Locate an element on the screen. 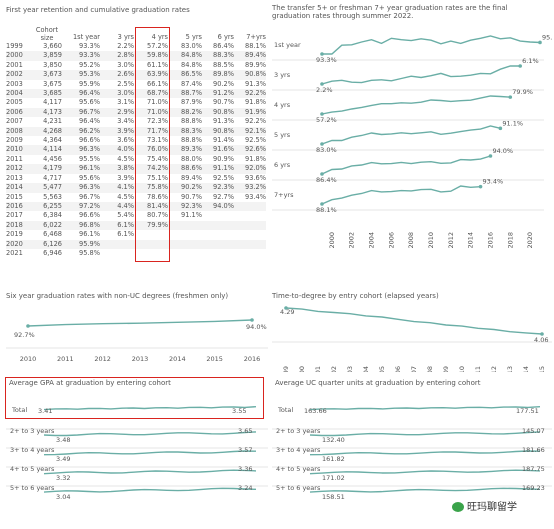 This screenshot has width=554, height=529. retention-cell: 90.2% is located at coordinates (191, 187).